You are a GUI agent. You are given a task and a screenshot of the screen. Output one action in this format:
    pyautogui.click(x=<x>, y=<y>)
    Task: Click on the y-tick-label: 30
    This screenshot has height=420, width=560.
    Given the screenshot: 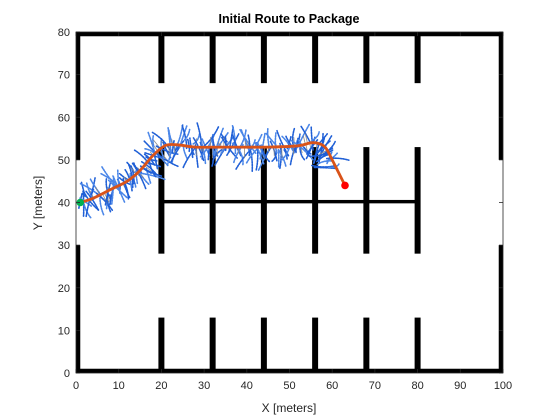 What is the action you would take?
    pyautogui.click(x=64, y=246)
    